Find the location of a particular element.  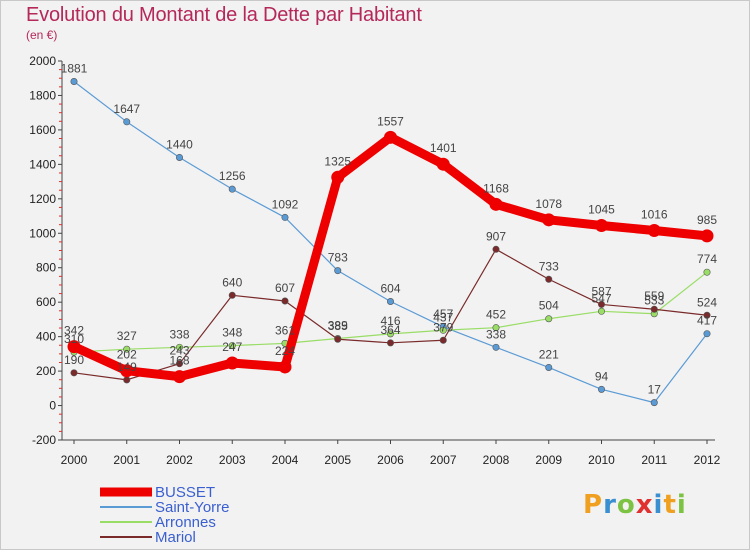

data-label-mariol: 733 is located at coordinates (549, 266).